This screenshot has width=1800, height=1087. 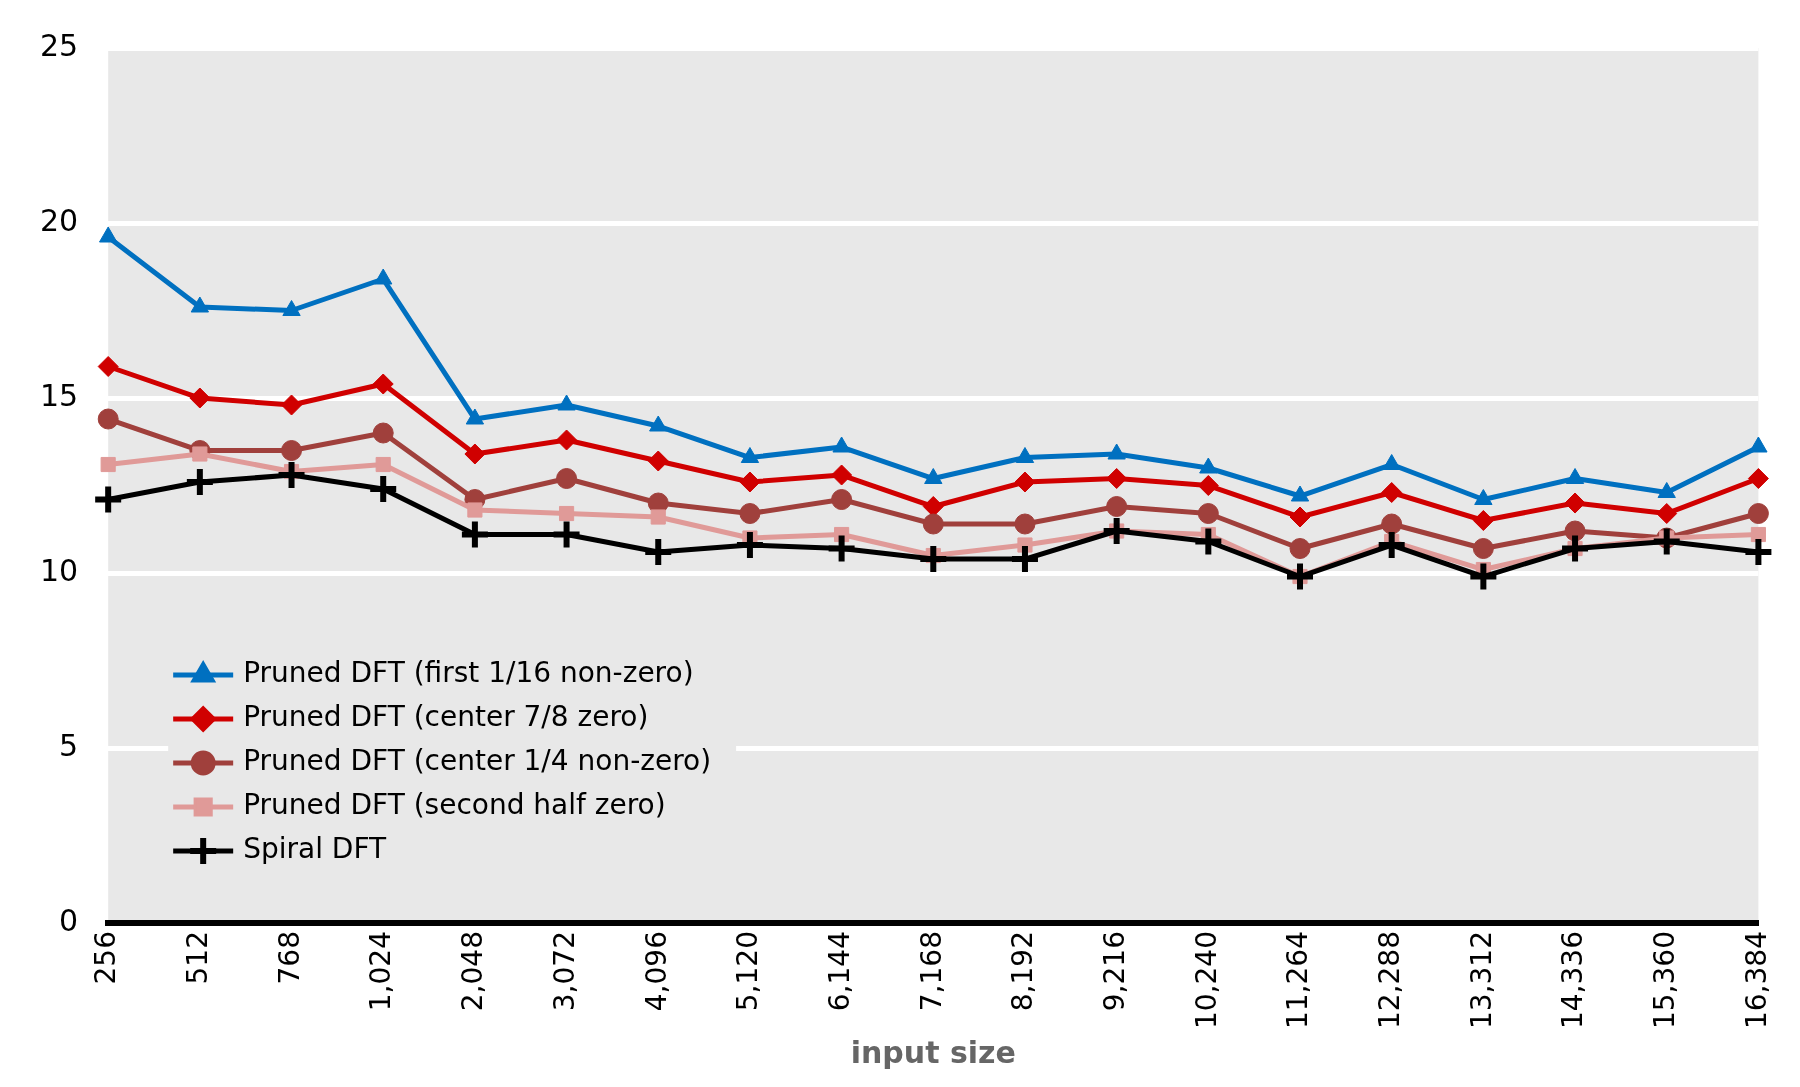 What do you see at coordinates (446, 717) in the screenshot?
I see `legend-label: Pruned DFT (center 7/8 zero)` at bounding box center [446, 717].